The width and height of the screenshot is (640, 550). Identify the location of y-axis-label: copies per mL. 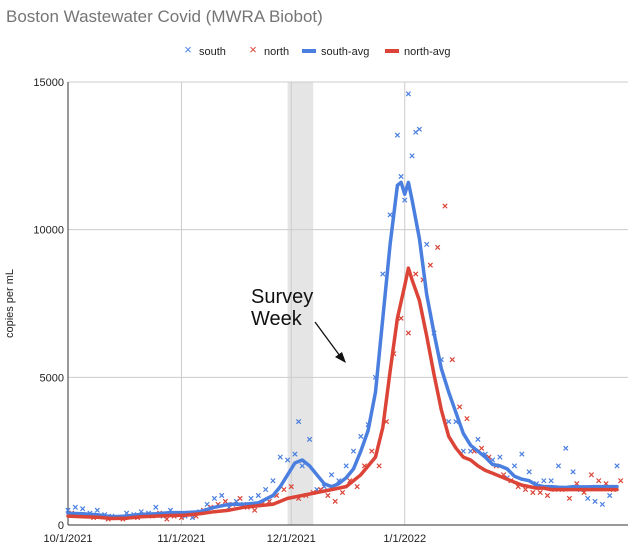
(10, 303).